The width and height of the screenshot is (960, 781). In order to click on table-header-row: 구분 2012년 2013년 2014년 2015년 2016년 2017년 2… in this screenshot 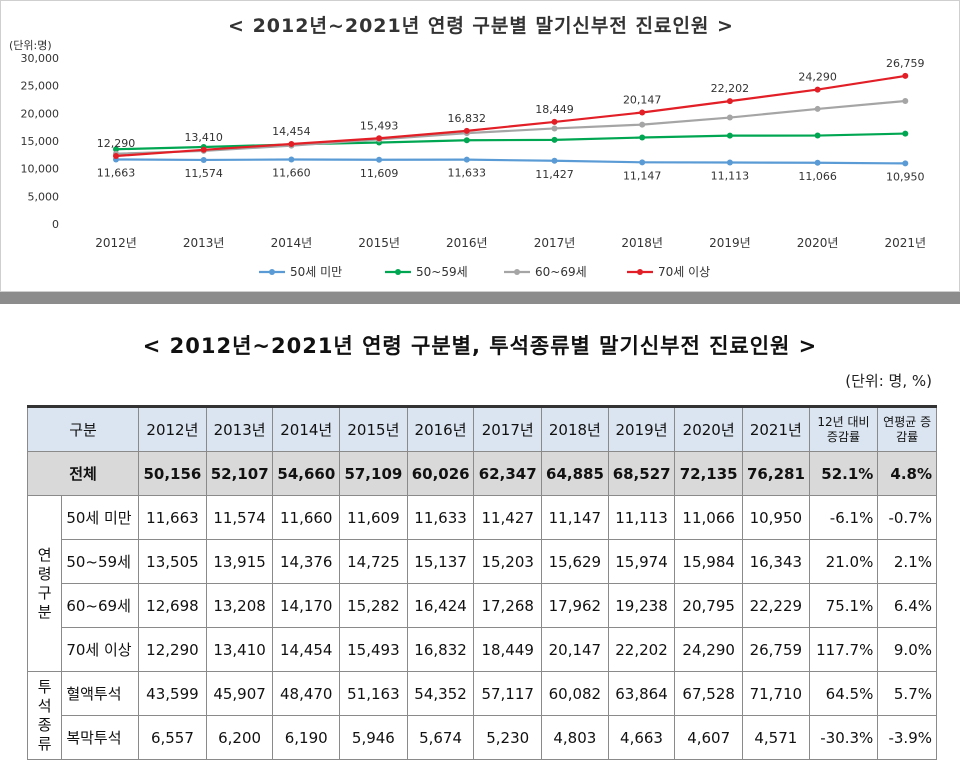, I will do `click(481, 428)`.